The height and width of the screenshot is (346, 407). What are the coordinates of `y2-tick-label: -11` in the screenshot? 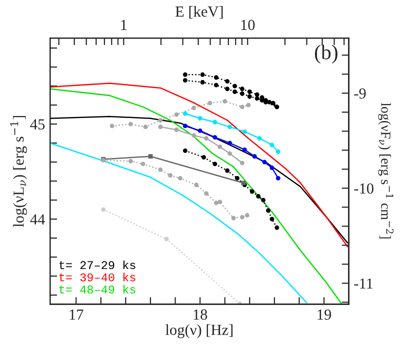 It's located at (363, 283).